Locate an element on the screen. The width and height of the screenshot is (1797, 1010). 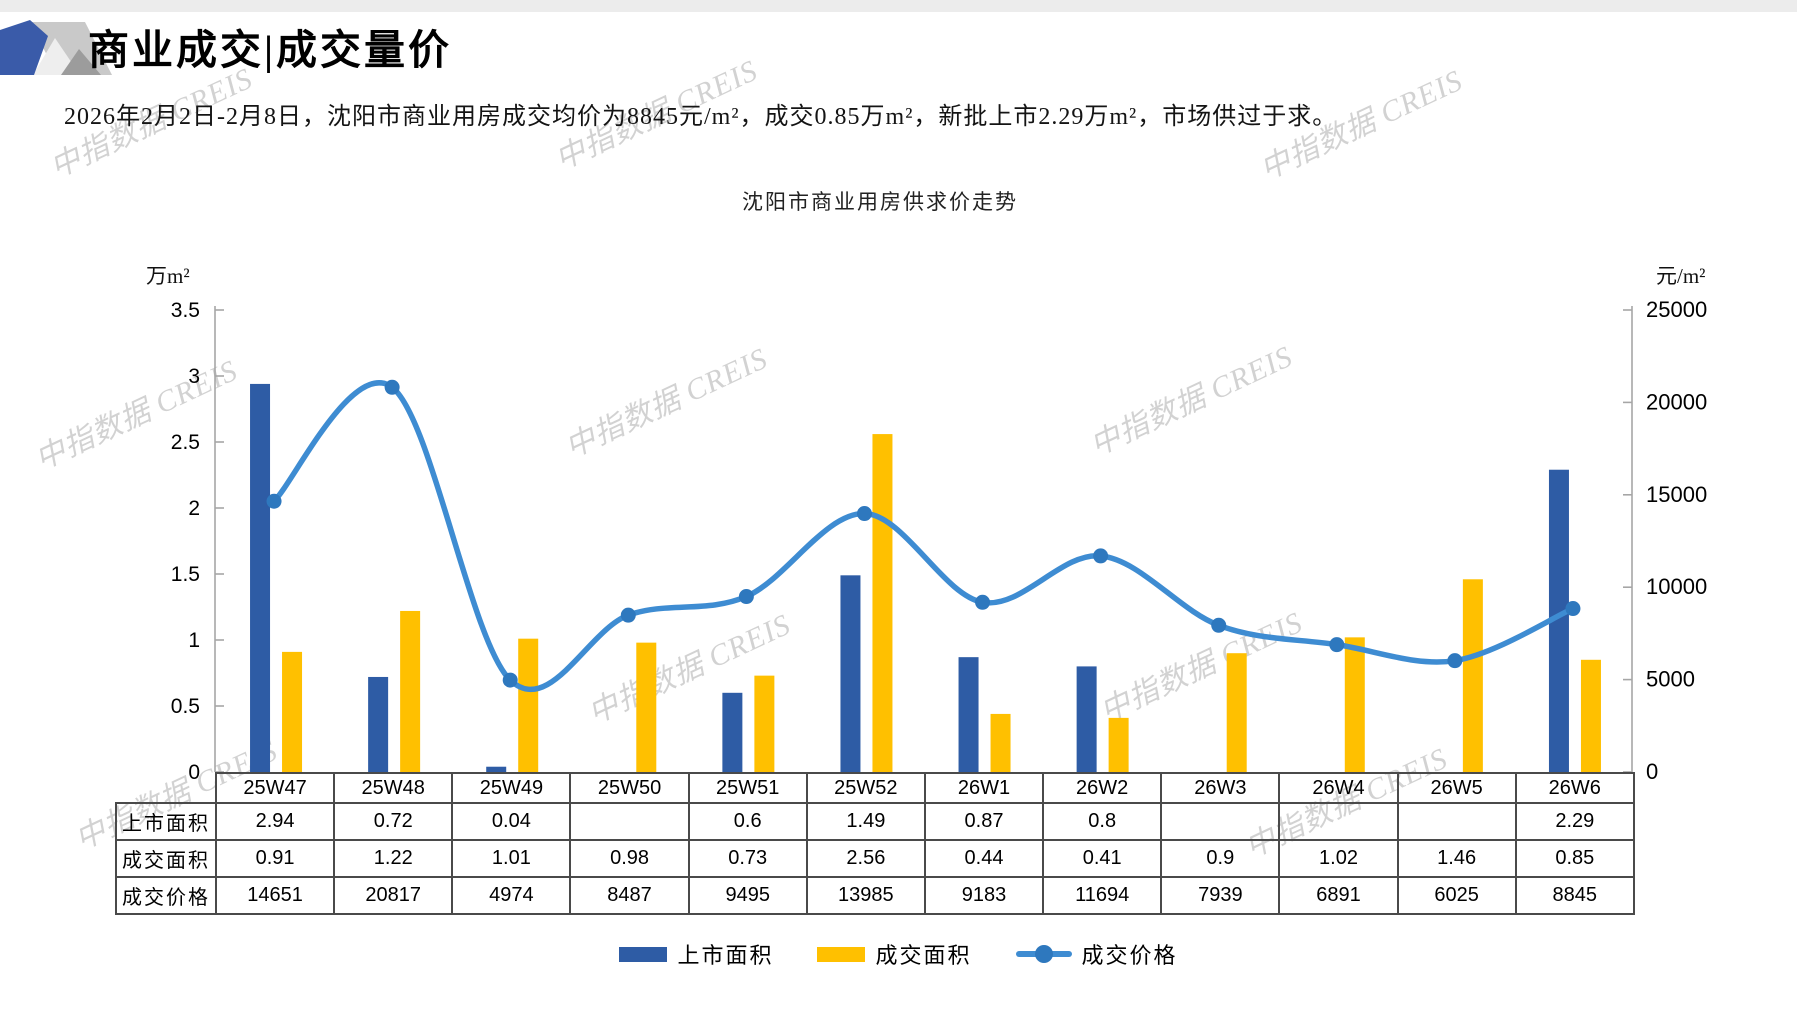
legend-swatch-sold-area-icon is located at coordinates (841, 954).